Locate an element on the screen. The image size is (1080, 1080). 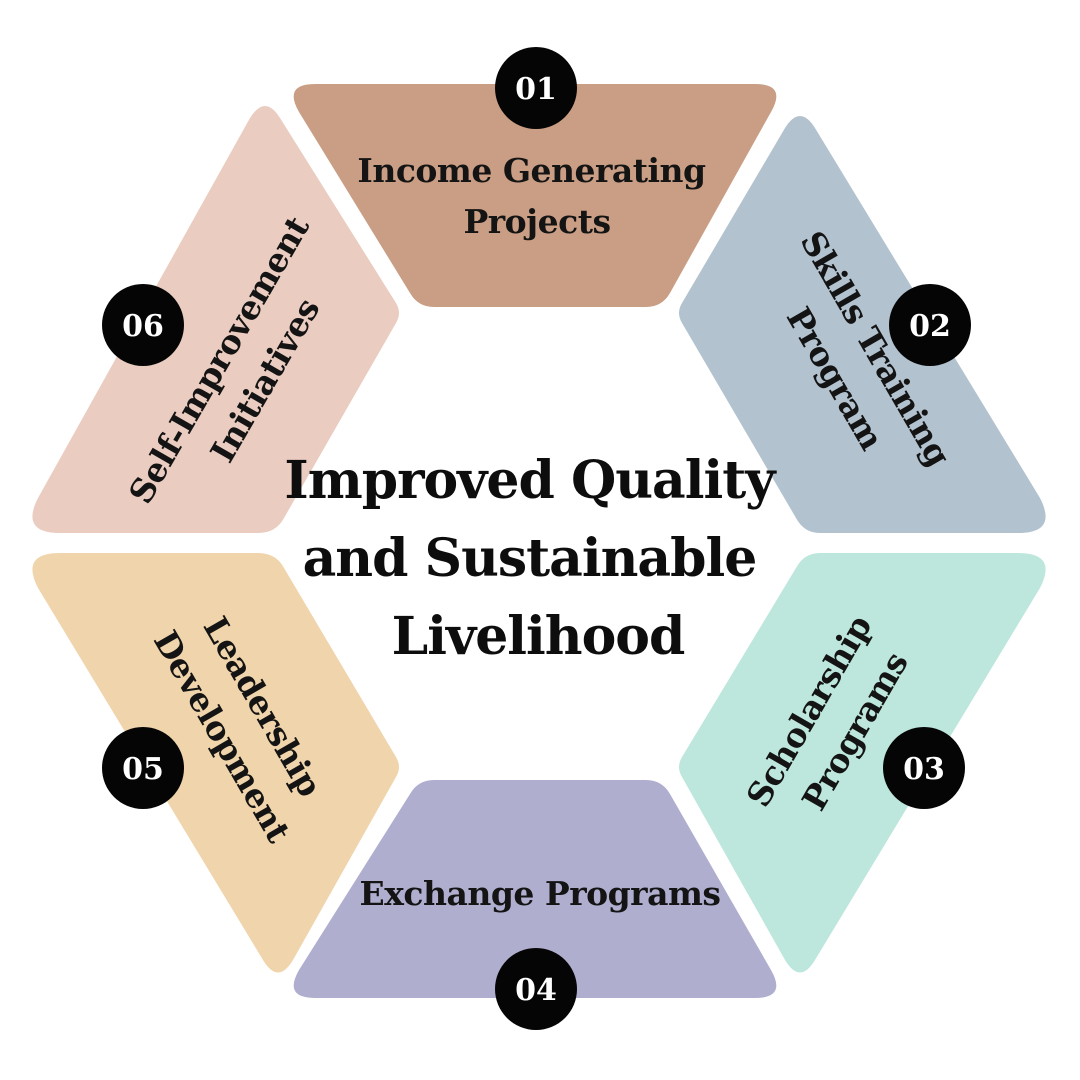
badge-05-number: 05 is located at coordinates (143, 769).